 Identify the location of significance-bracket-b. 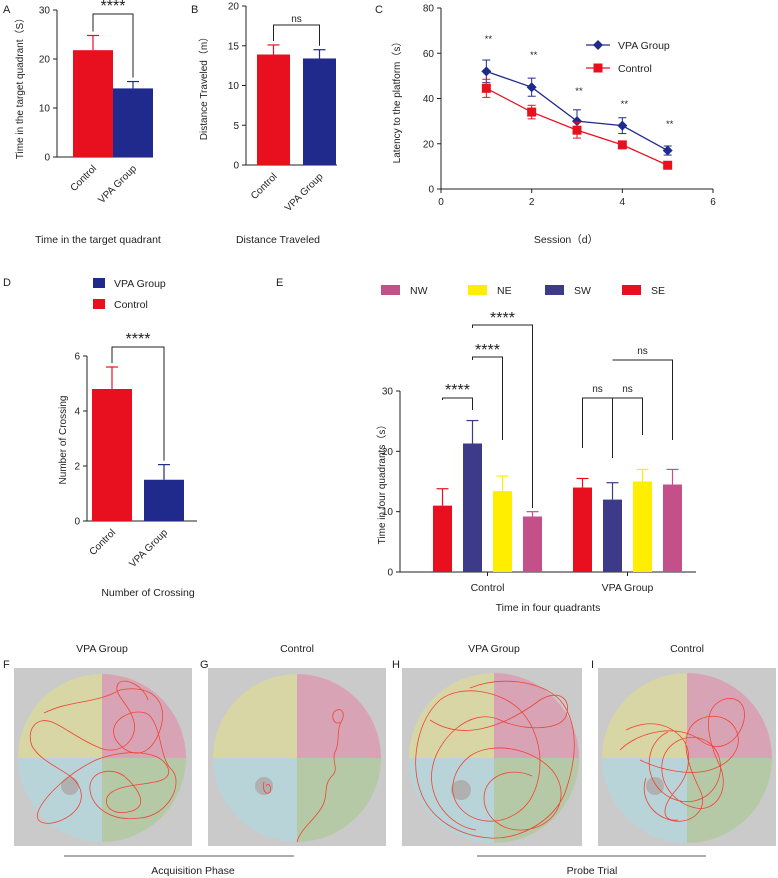
(296, 35).